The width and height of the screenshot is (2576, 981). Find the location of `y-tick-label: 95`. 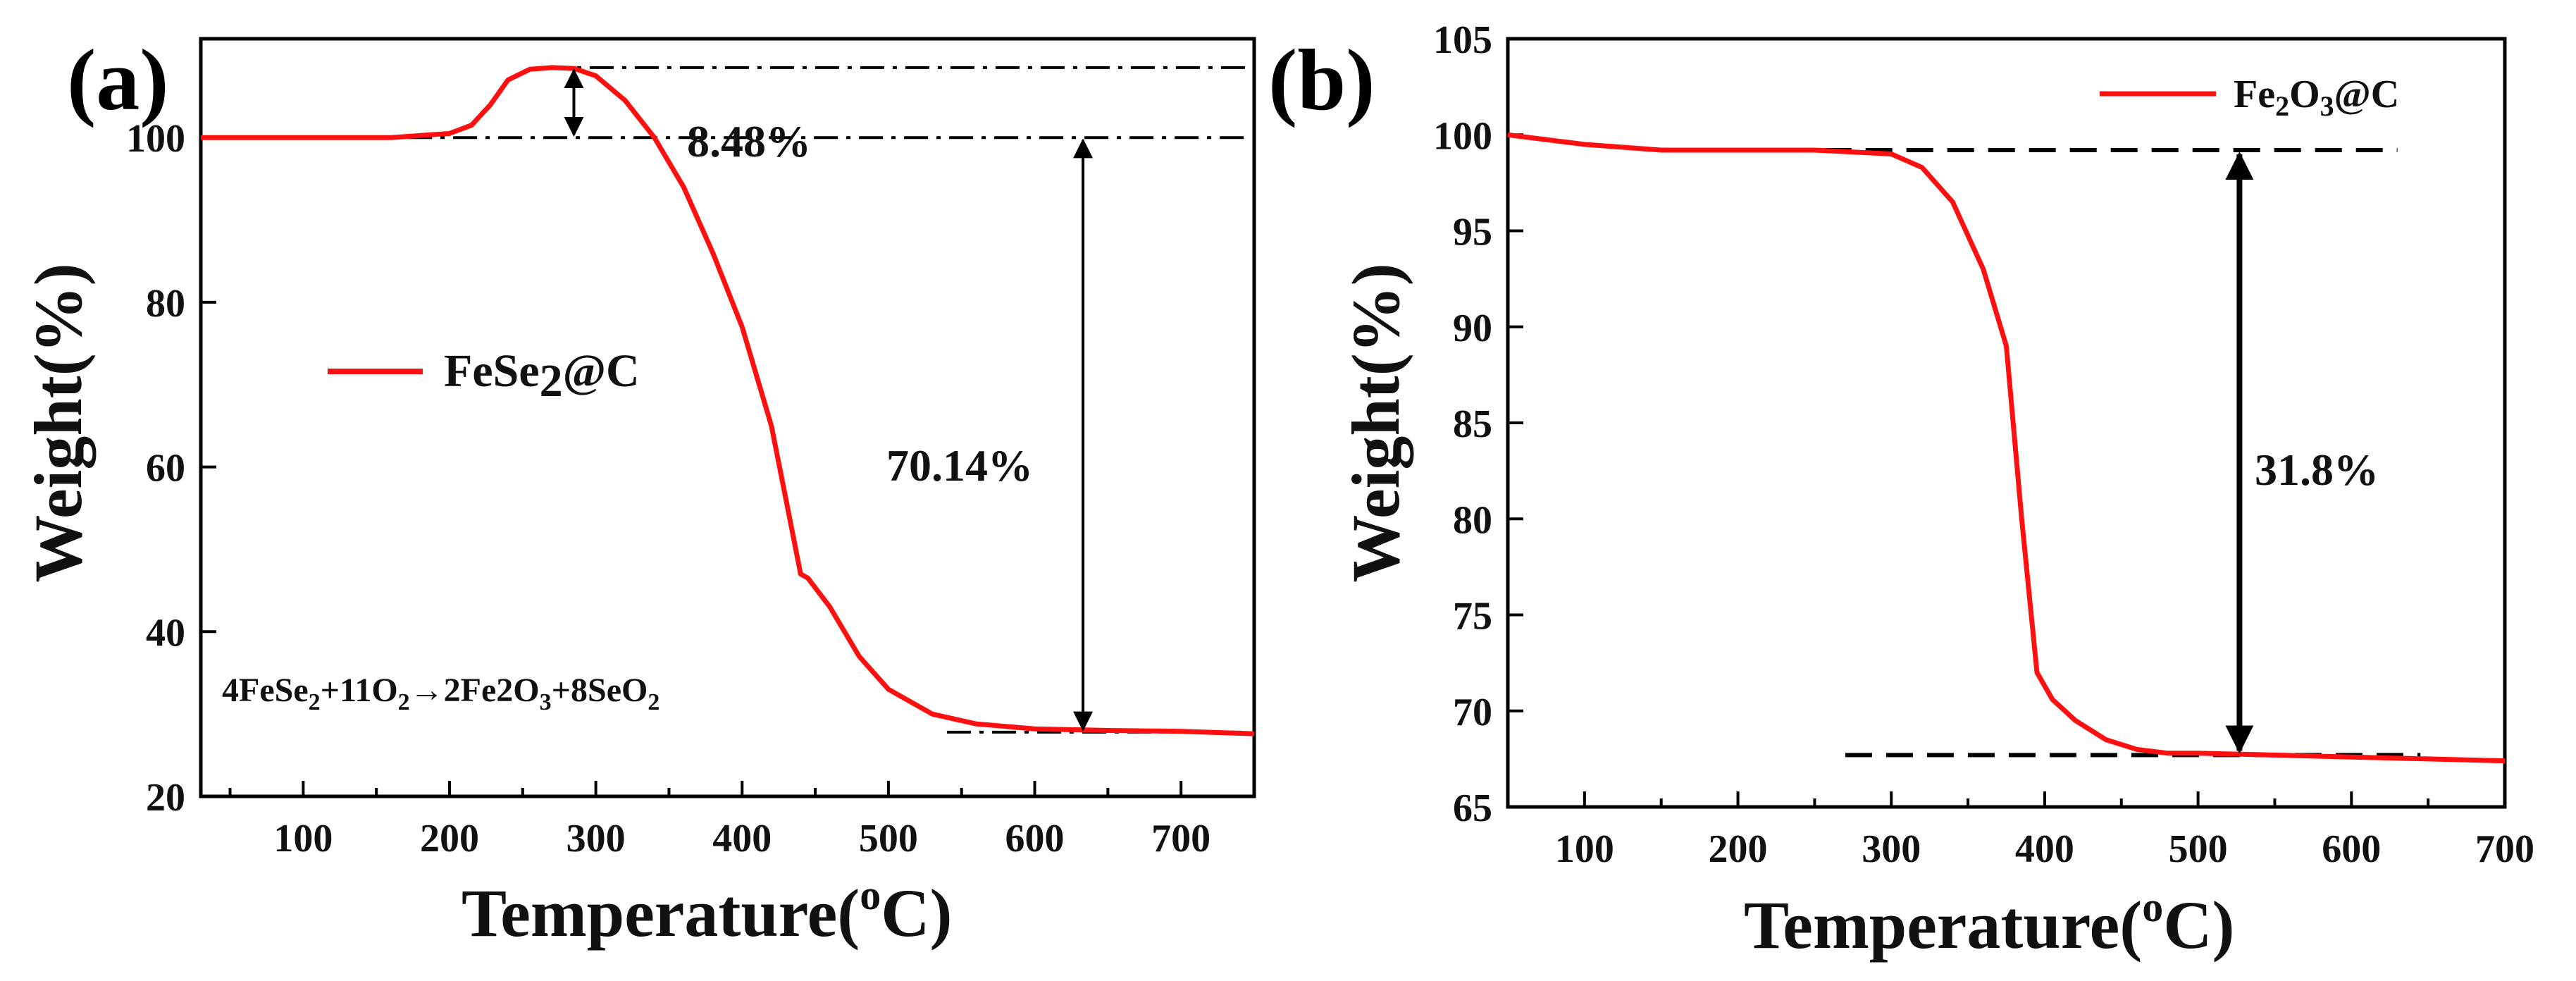

y-tick-label: 95 is located at coordinates (1472, 233).